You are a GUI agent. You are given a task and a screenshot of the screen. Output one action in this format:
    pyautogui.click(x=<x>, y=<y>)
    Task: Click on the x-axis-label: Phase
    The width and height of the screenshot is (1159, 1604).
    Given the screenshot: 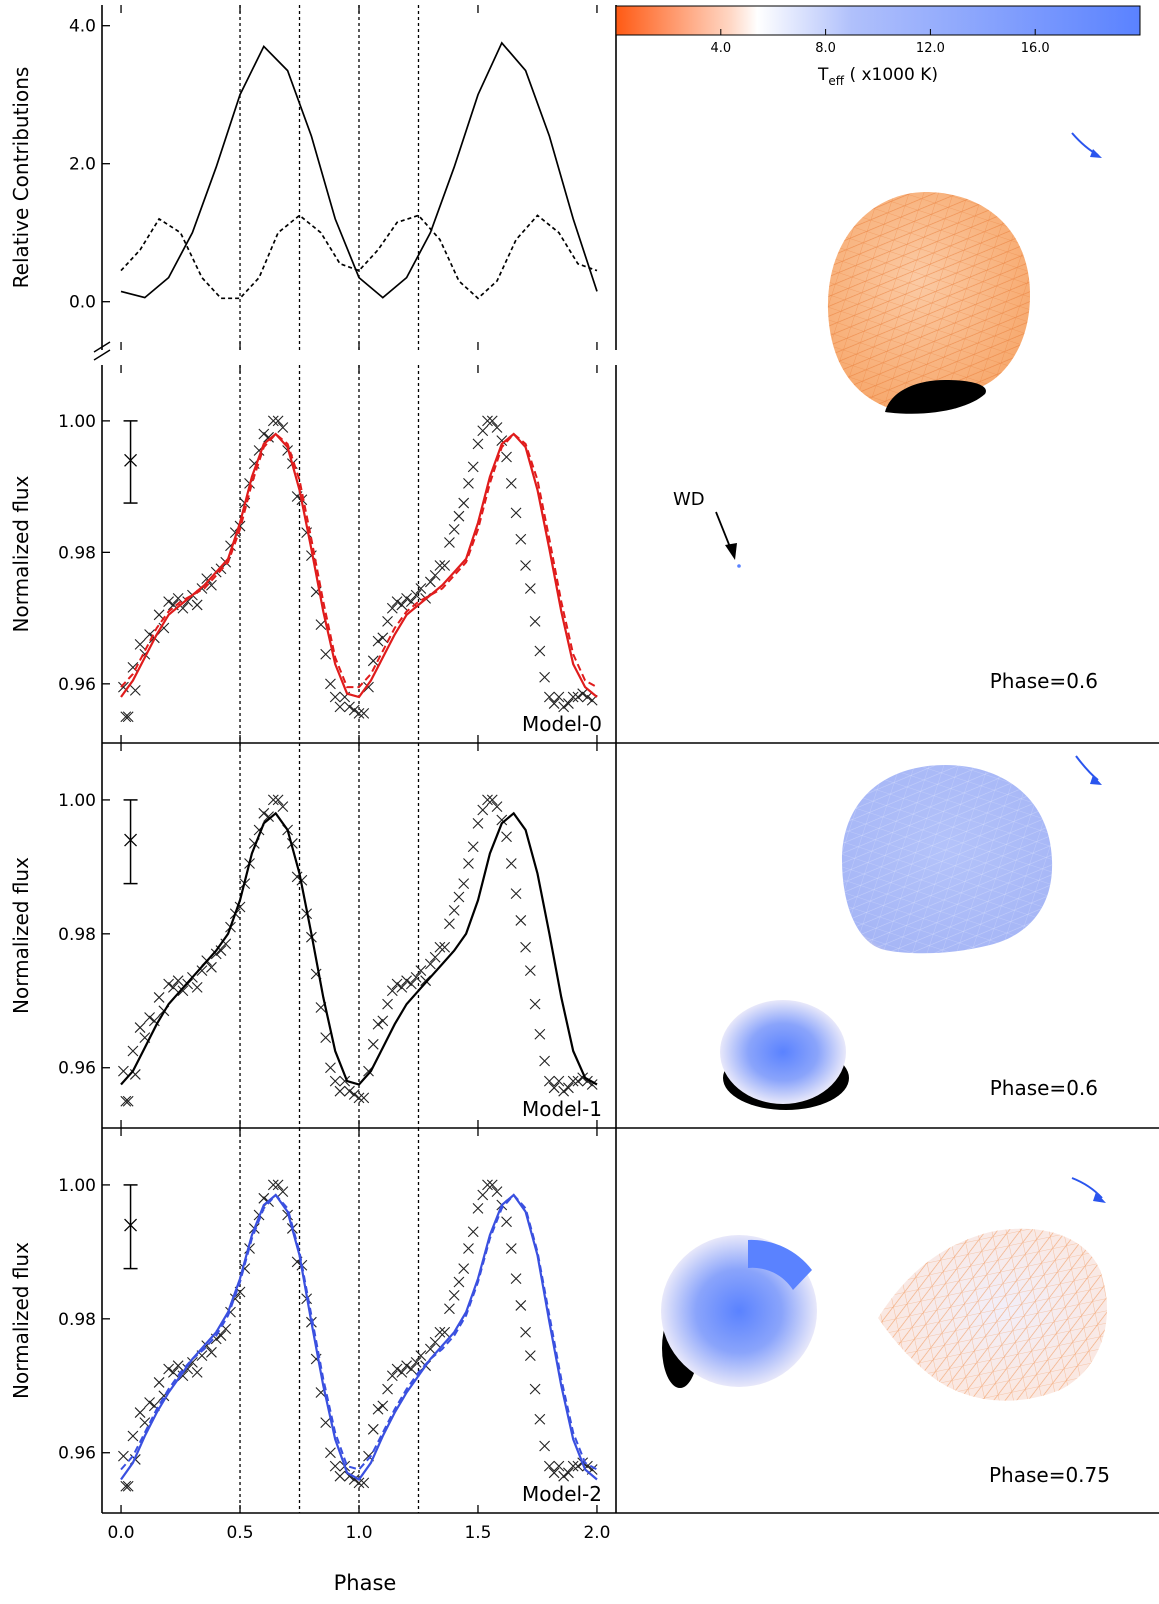 What is the action you would take?
    pyautogui.click(x=365, y=1583)
    